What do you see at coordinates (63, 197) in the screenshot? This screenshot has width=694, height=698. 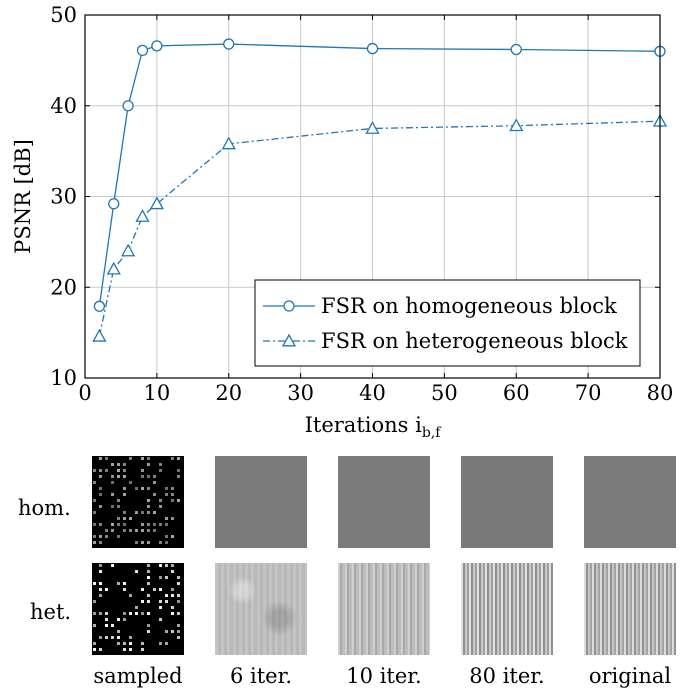 I see `y-tick-label: 30` at bounding box center [63, 197].